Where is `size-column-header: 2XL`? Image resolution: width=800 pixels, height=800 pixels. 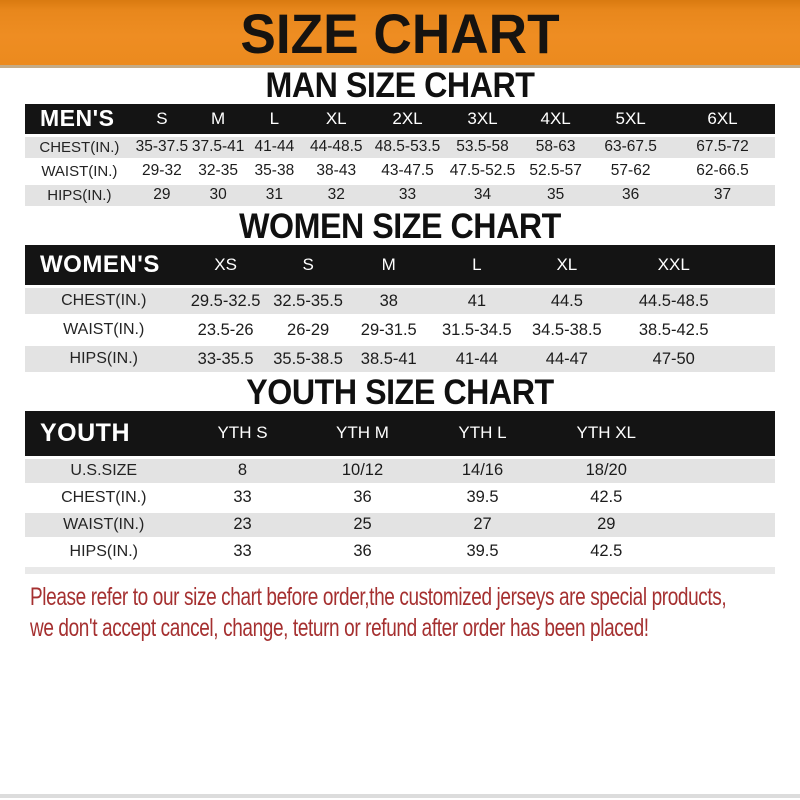
size-column-header: 2XL is located at coordinates (407, 120).